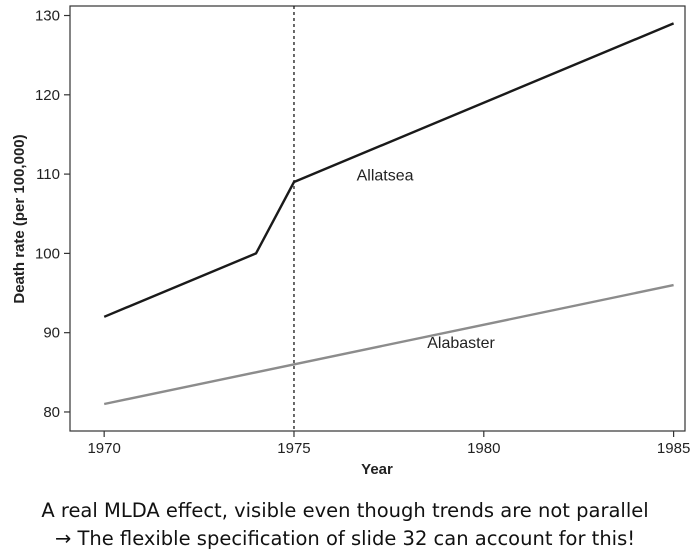 The width and height of the screenshot is (690, 558). Describe the element at coordinates (19, 218) in the screenshot. I see `y-axis-title: Death rate (per 100,000)` at that location.